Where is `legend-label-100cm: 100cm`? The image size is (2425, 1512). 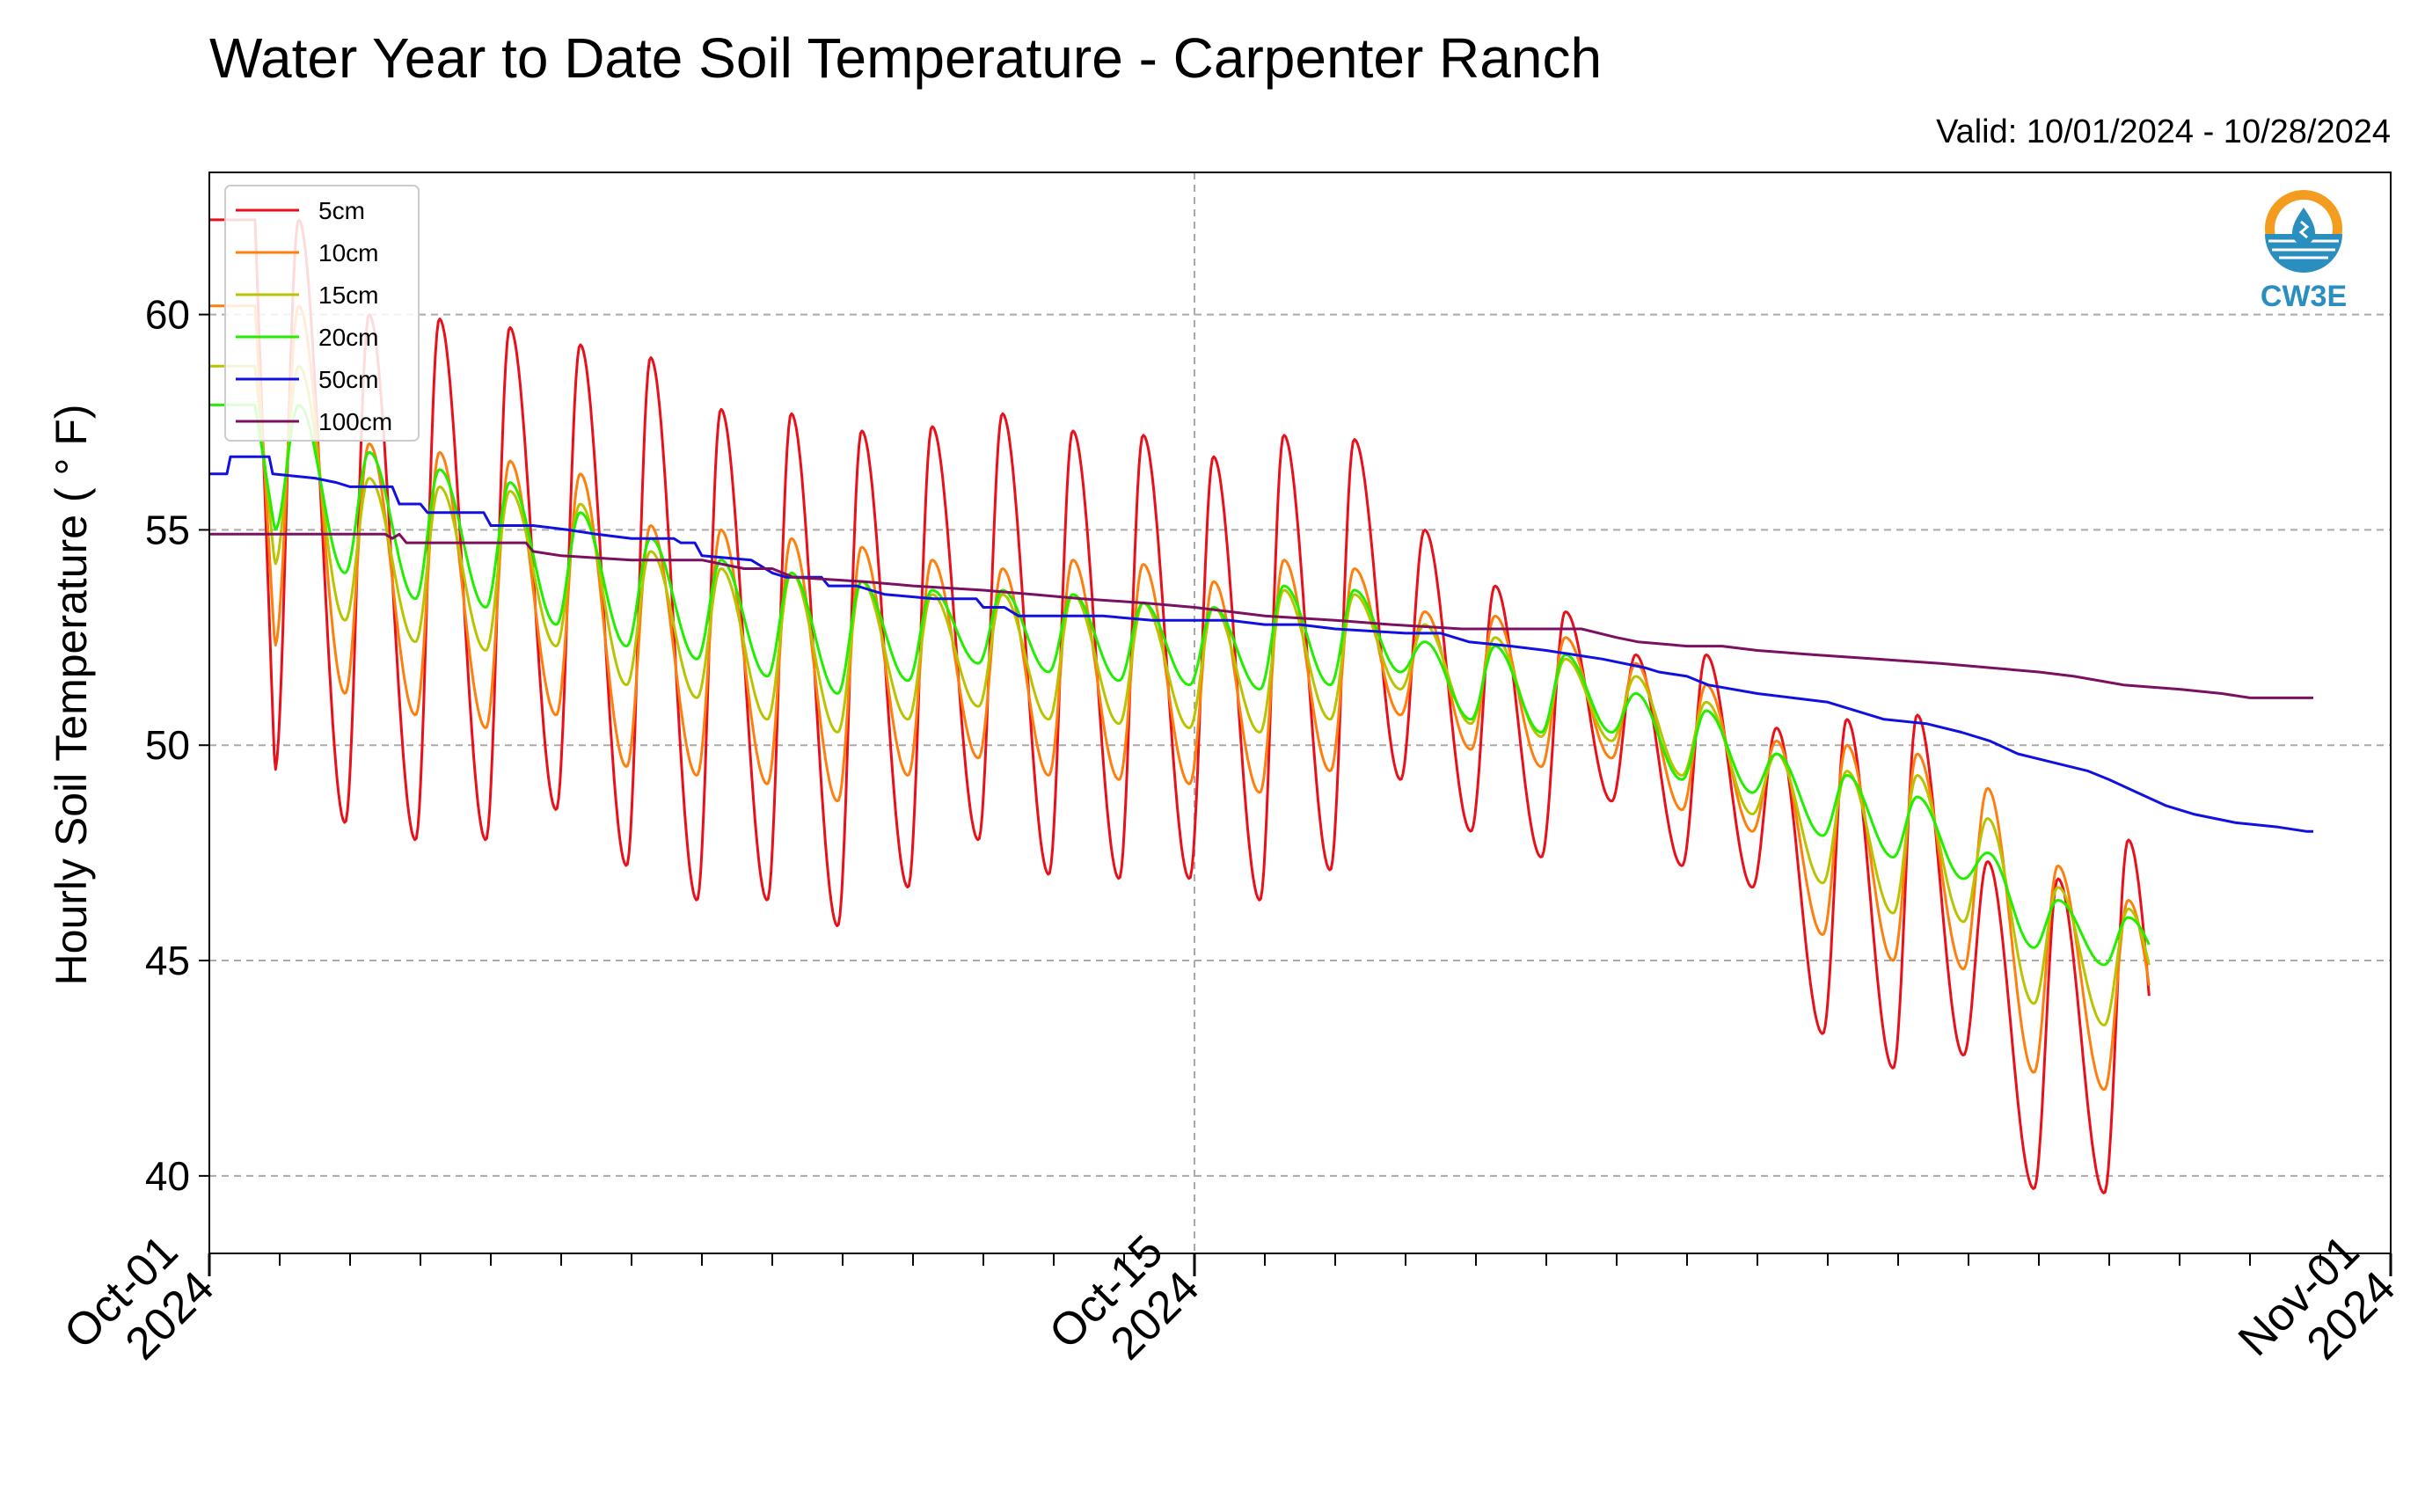 legend-label-100cm: 100cm is located at coordinates (355, 421).